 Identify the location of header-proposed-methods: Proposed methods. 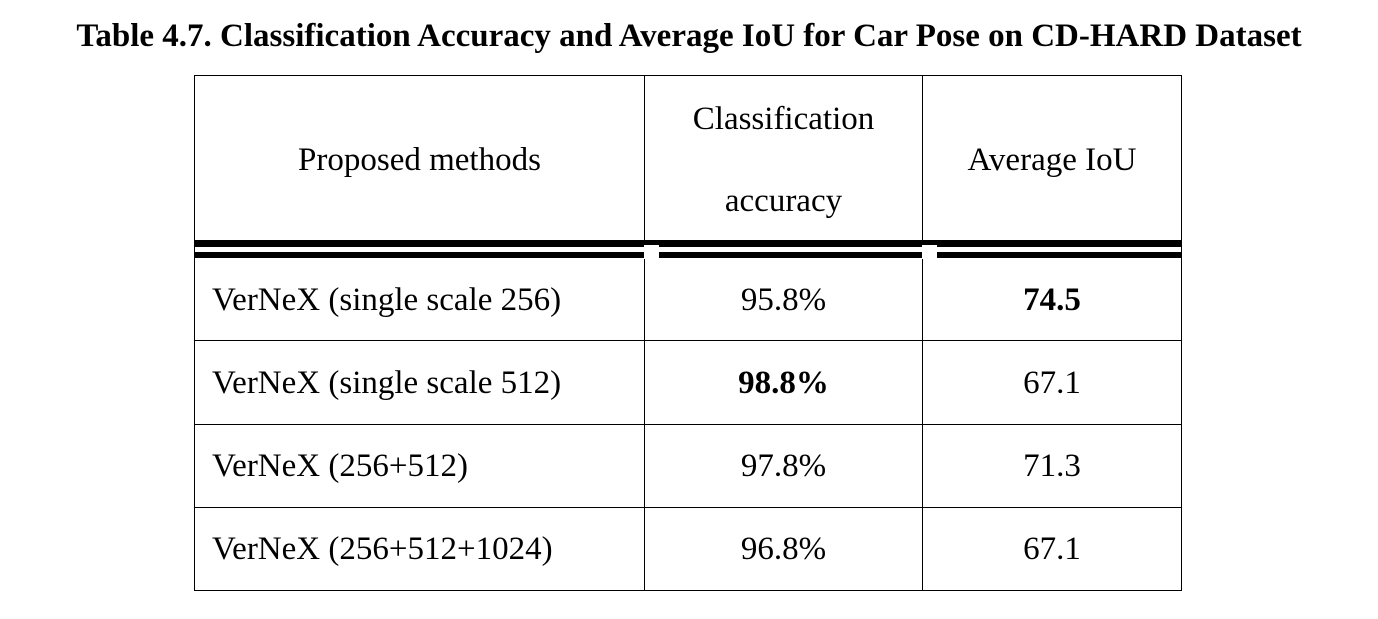
(419, 160).